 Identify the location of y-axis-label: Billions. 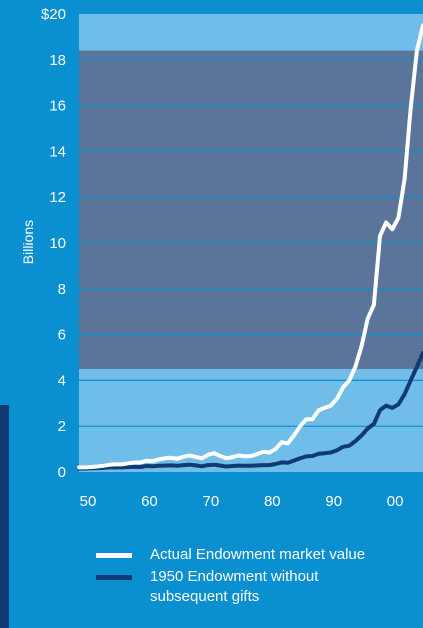
(28, 242).